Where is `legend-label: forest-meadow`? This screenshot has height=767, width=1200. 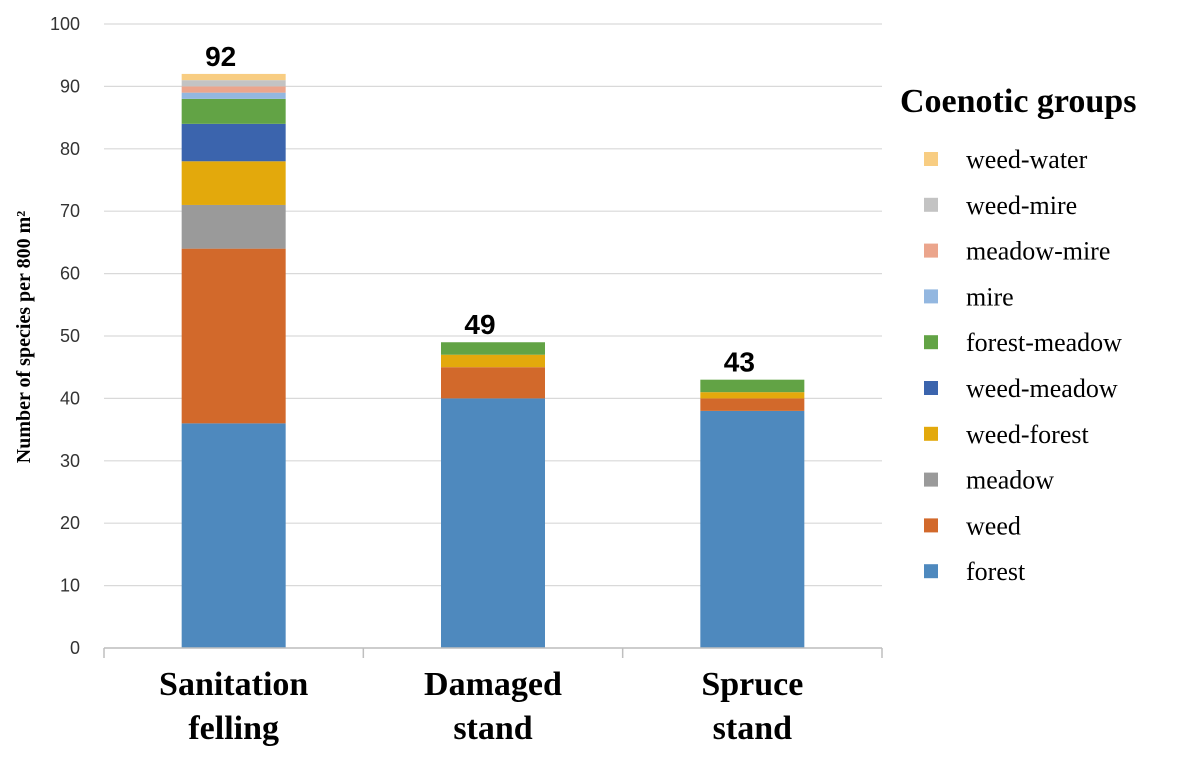 legend-label: forest-meadow is located at coordinates (1044, 342).